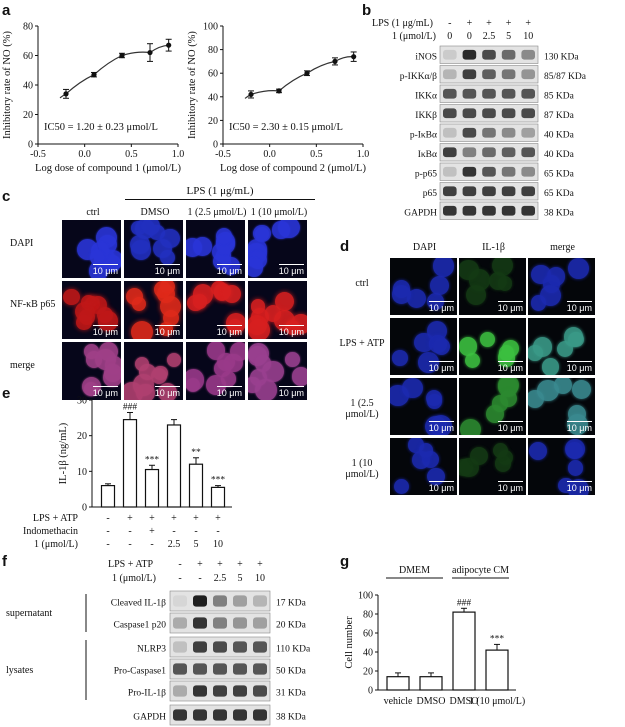 The height and width of the screenshot is (727, 625). What do you see at coordinates (84, 154) in the screenshot?
I see `x-tick-label: 0.0` at bounding box center [84, 154].